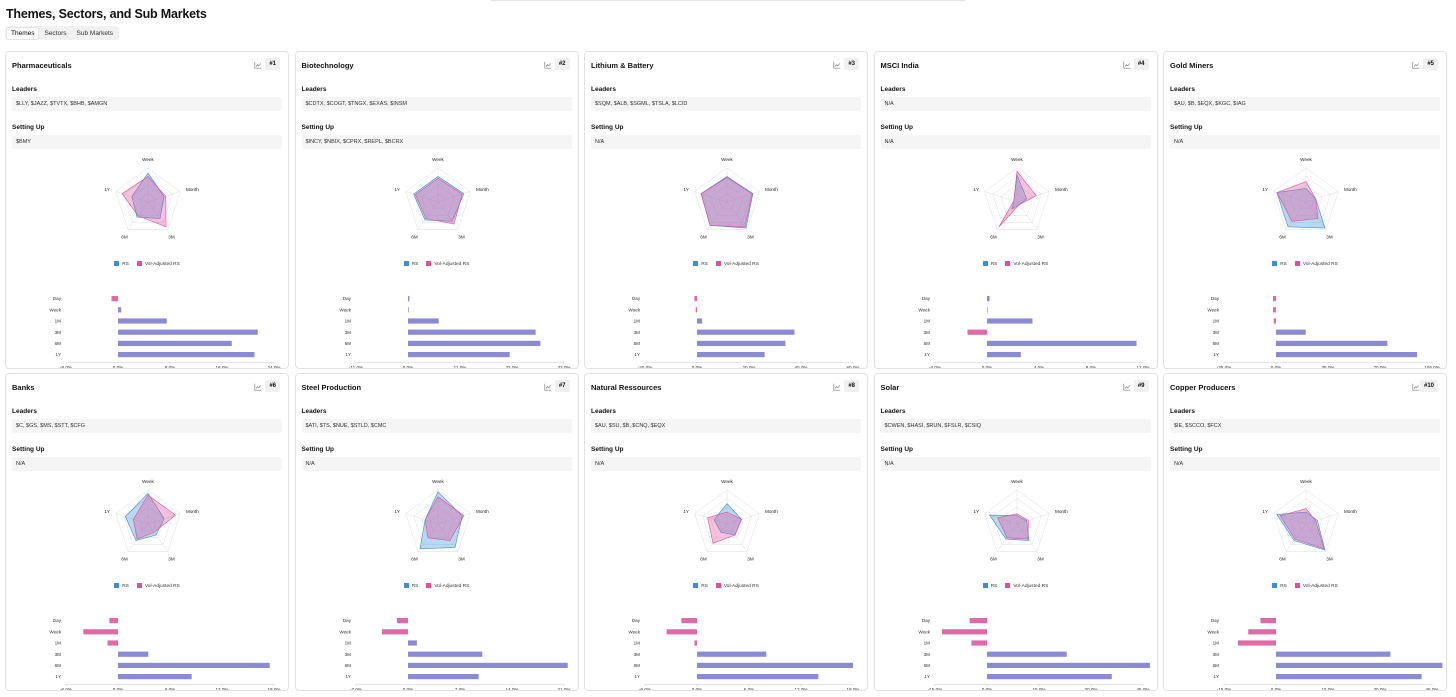 The image size is (1456, 697). What do you see at coordinates (726, 104) in the screenshot?
I see `leaders-value: $SQM, $ALB, $SGML, $TSLA, $LCID` at bounding box center [726, 104].